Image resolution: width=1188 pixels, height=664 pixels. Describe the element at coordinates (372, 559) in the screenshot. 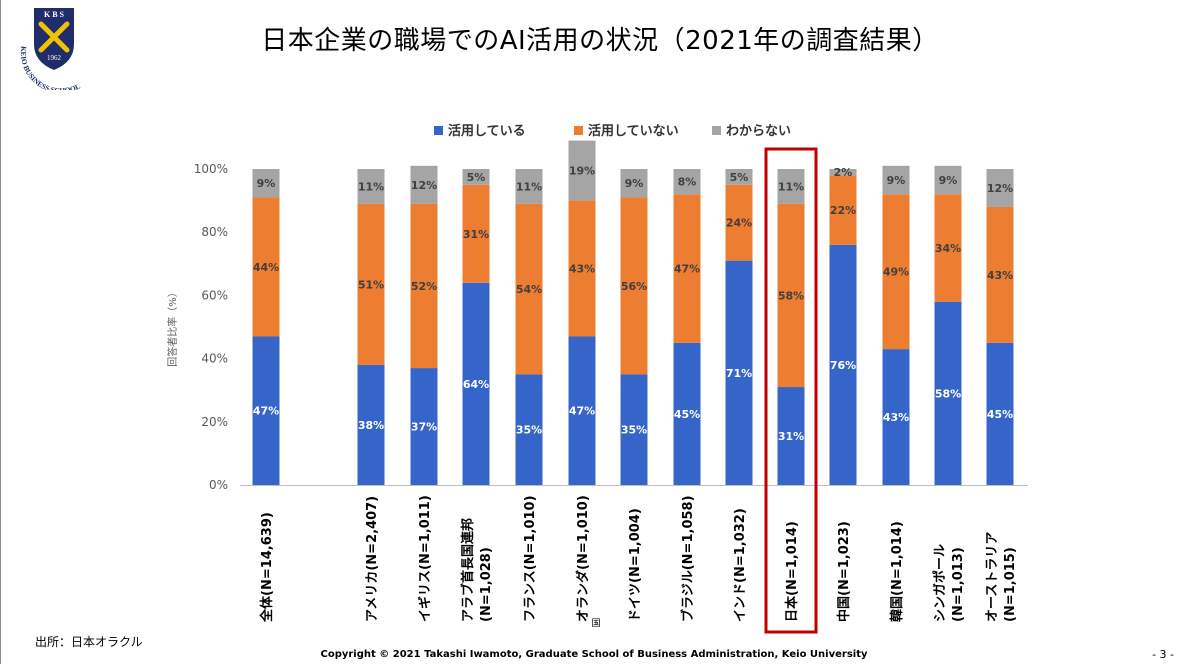

I see `category-label: アメリカ(N=2,407)` at that location.